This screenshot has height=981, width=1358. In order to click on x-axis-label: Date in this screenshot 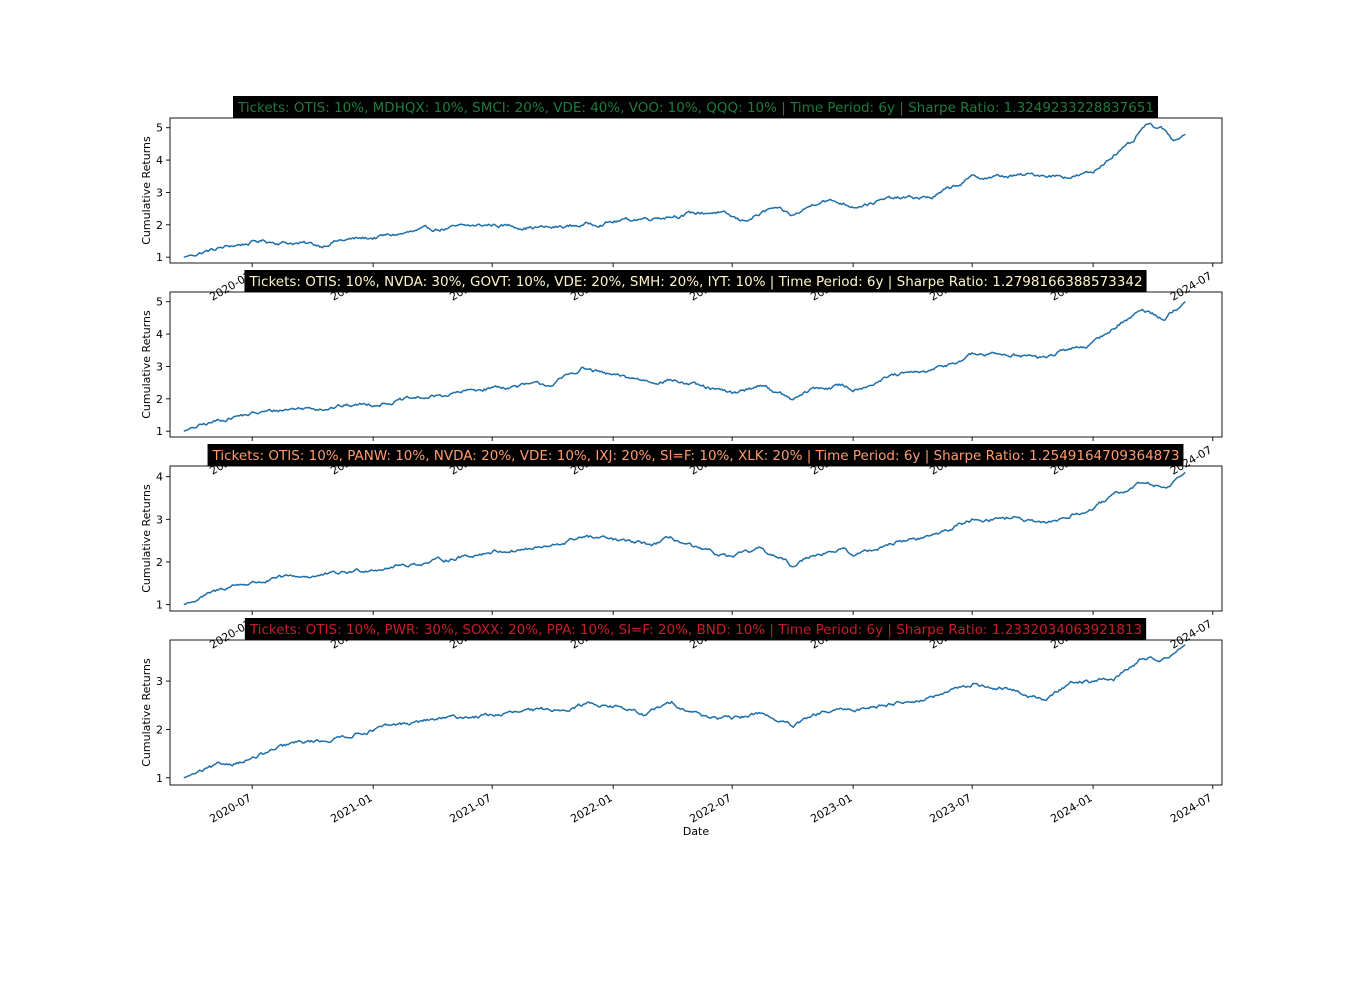, I will do `click(696, 831)`.